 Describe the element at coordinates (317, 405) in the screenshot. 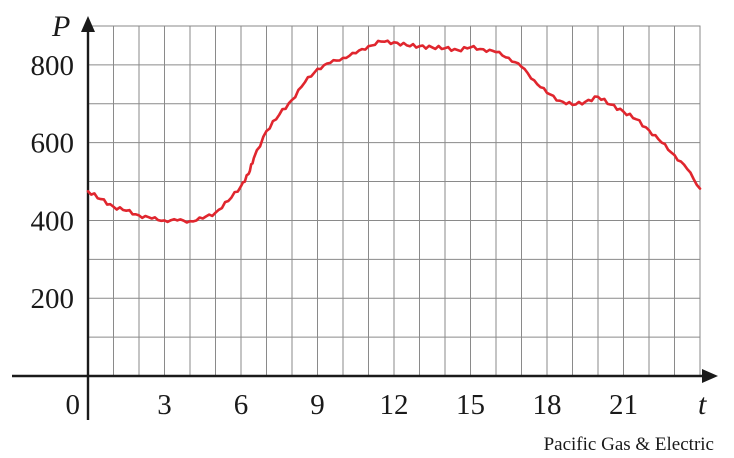

I see `x-tick-label: 9` at that location.